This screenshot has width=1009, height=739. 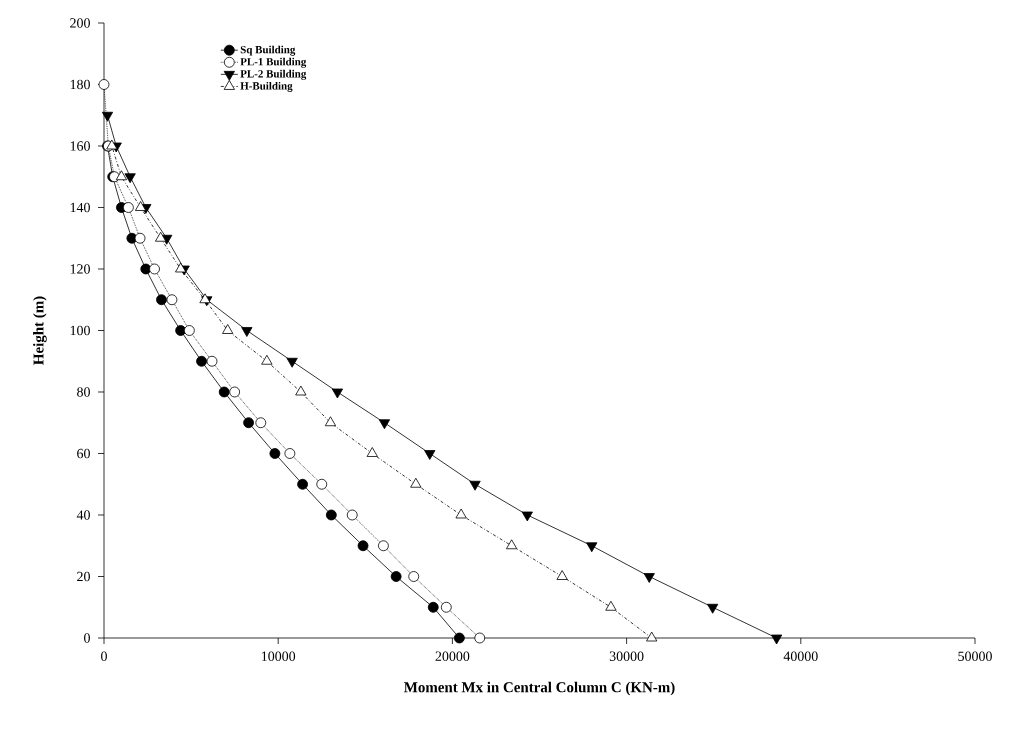 I want to click on y-tick-label: 200, so click(x=80, y=23).